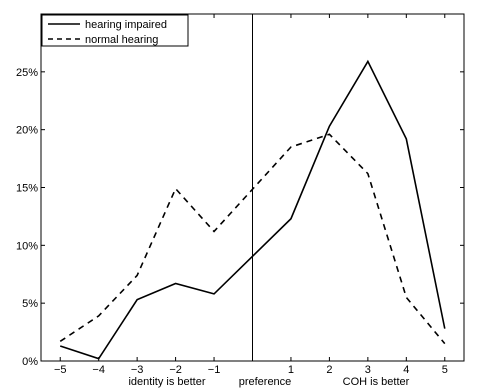 Image resolution: width=478 pixels, height=392 pixels. What do you see at coordinates (27, 246) in the screenshot?
I see `y-tick-label: 10%` at bounding box center [27, 246].